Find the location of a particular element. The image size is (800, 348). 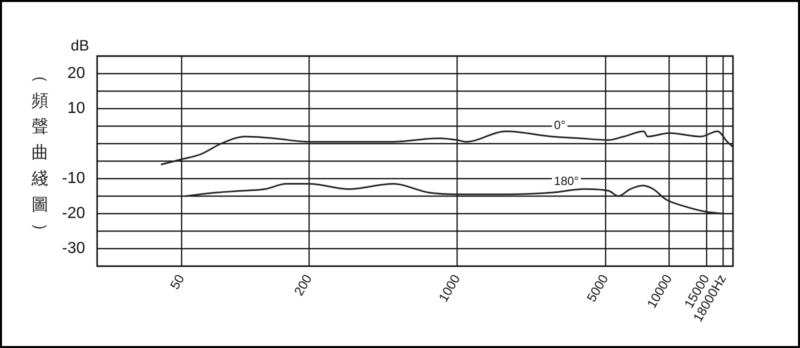

y-axis-title: （頻聲曲綫圖） is located at coordinates (40, 154).